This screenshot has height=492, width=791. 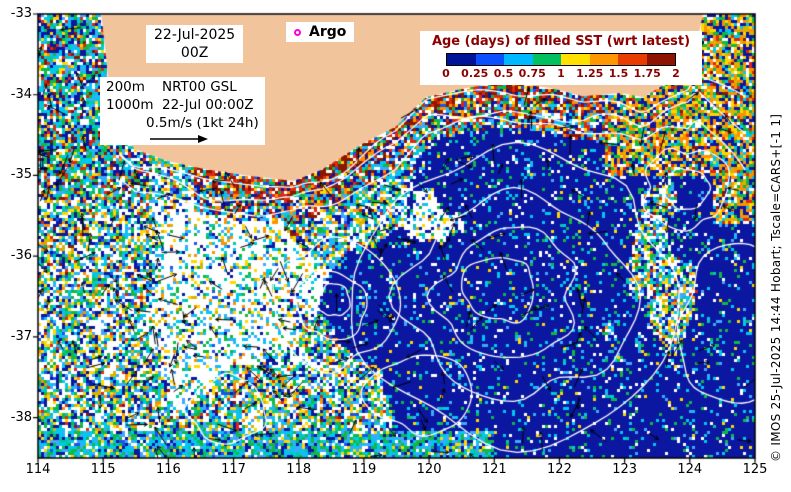 I want to click on x-tick-label: 125, so click(x=755, y=469).